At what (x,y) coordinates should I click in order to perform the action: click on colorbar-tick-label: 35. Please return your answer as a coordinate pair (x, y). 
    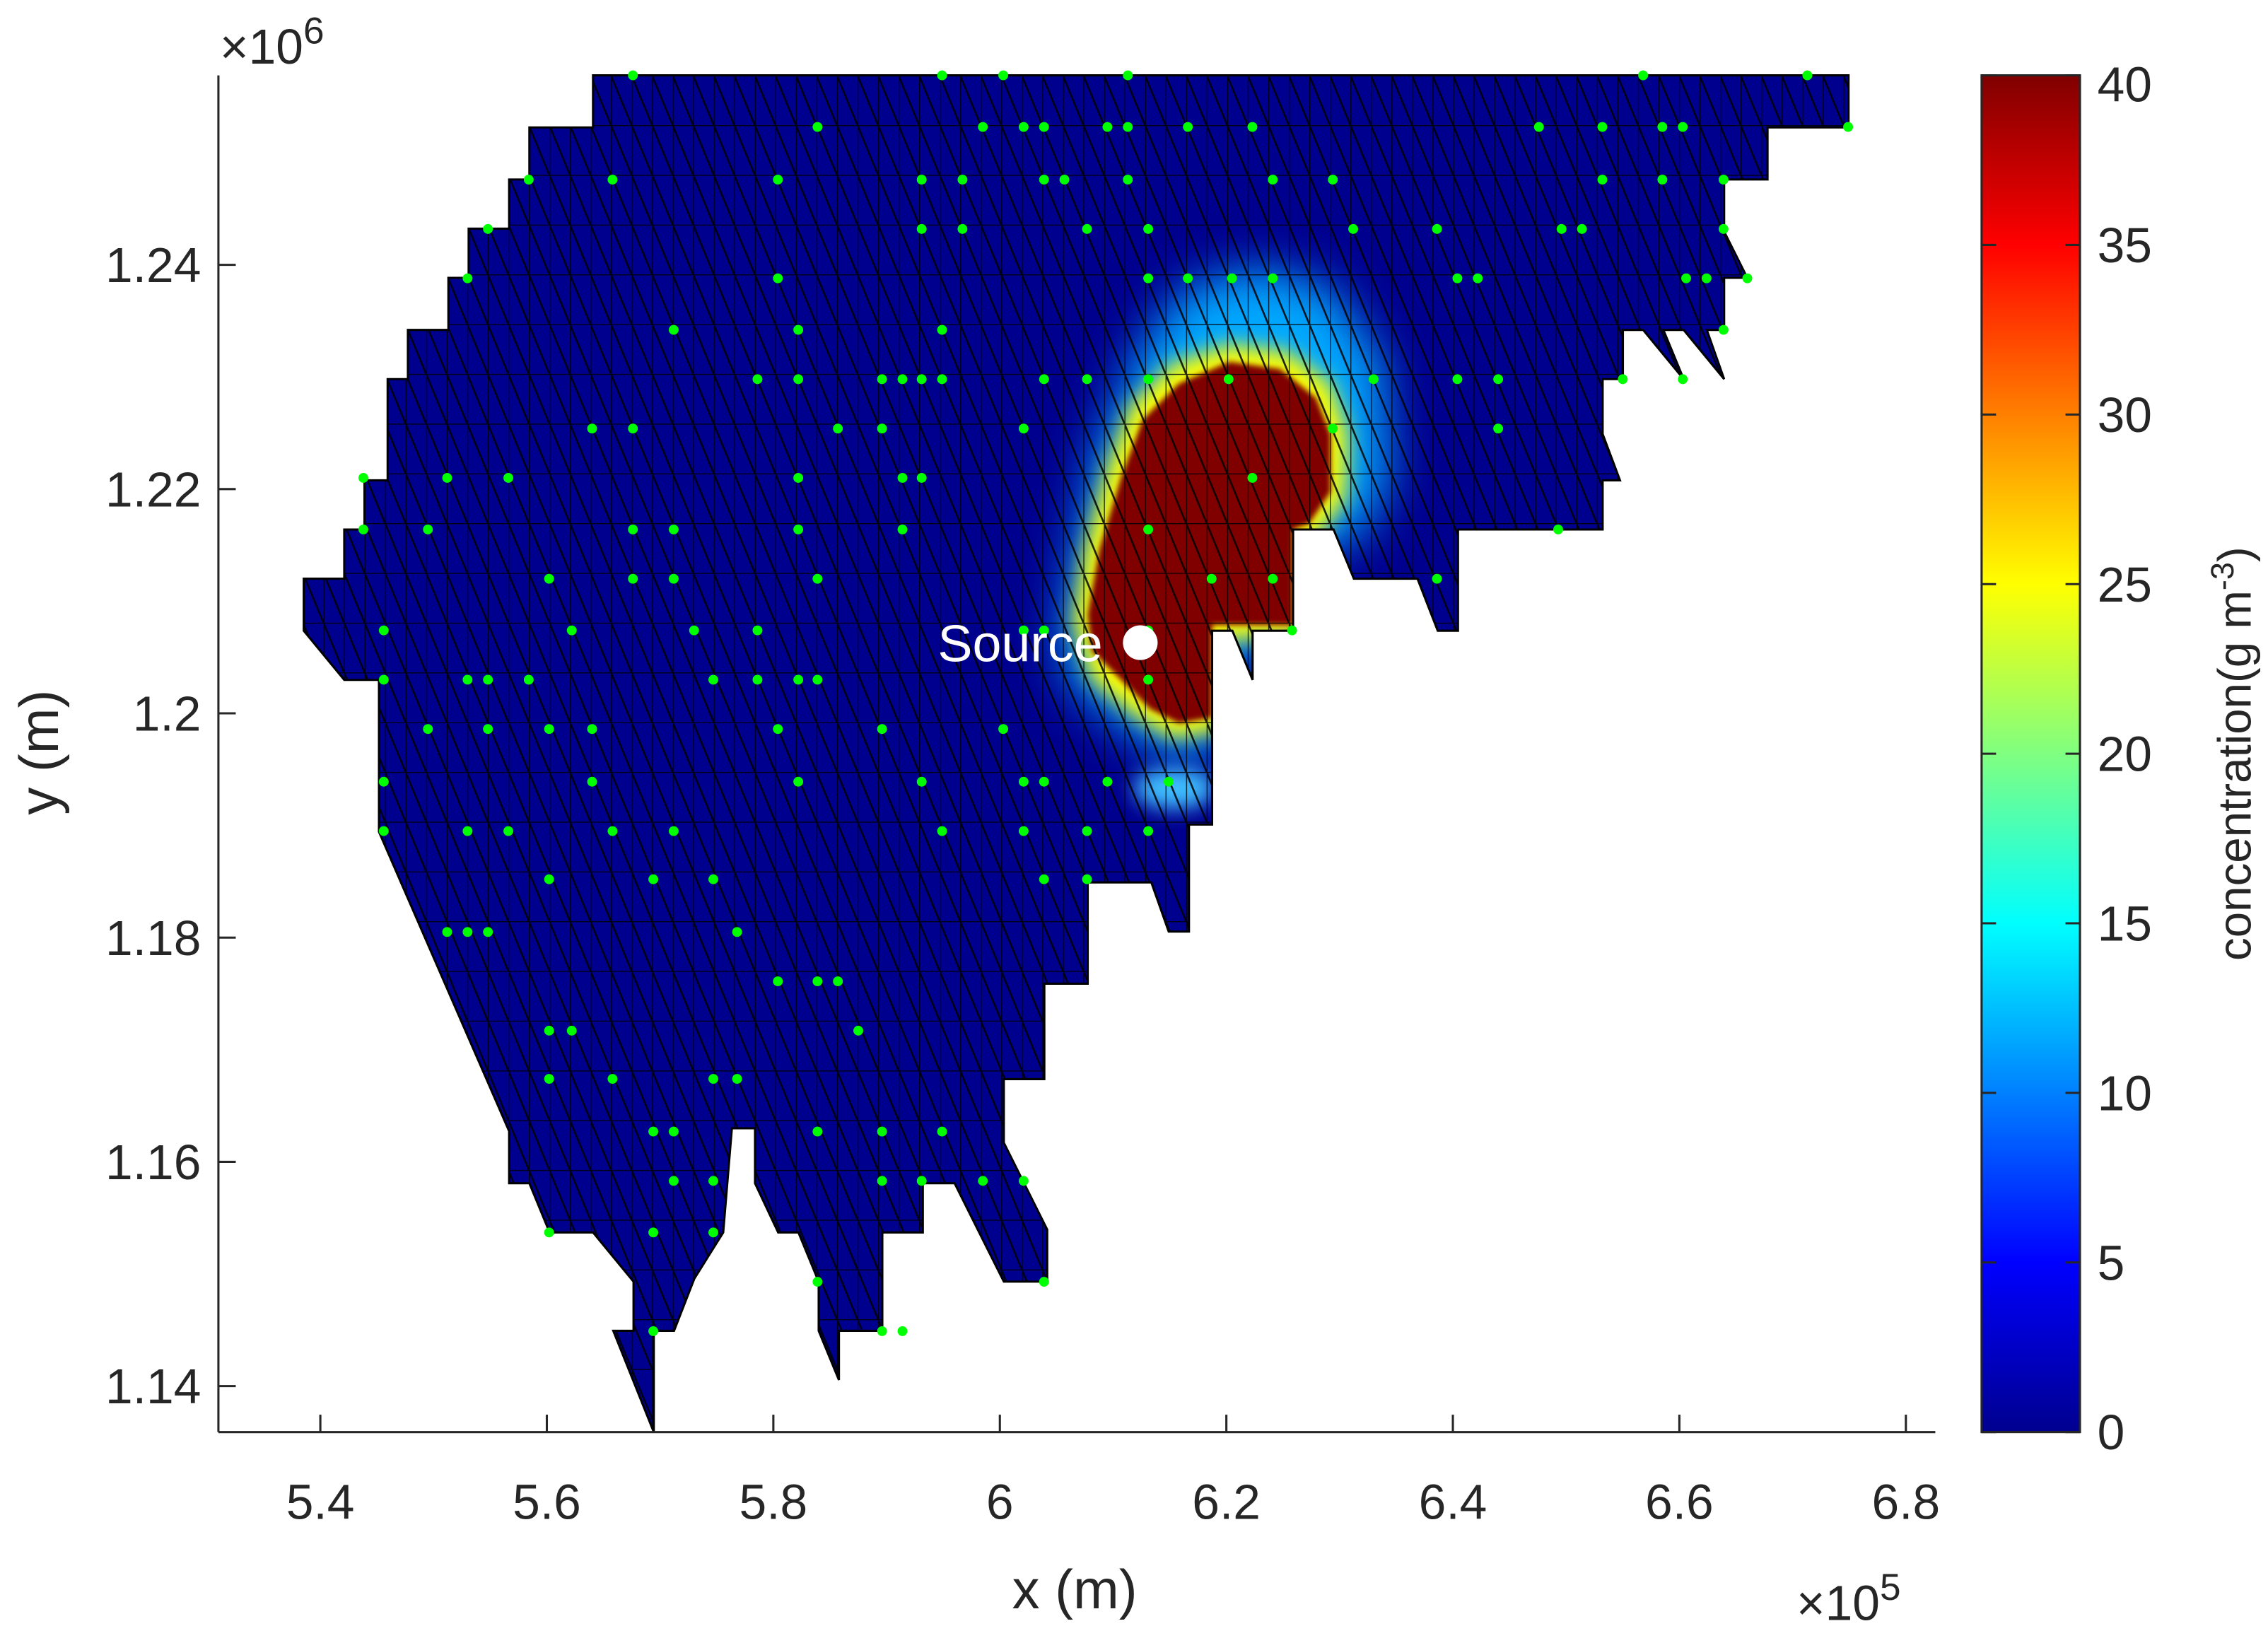
    Looking at the image, I should click on (2125, 245).